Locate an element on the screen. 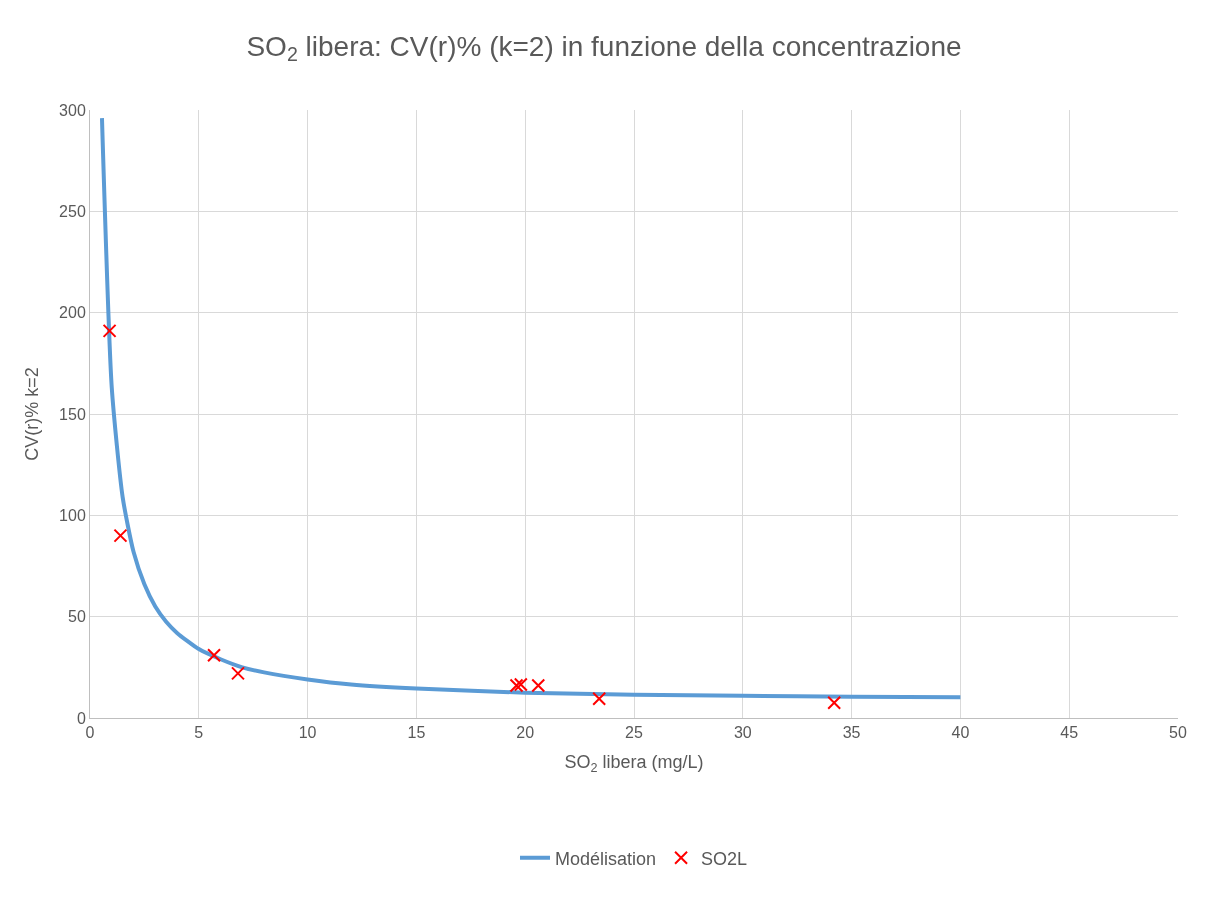 The height and width of the screenshot is (898, 1208). x-tick-label: 25 is located at coordinates (634, 733).